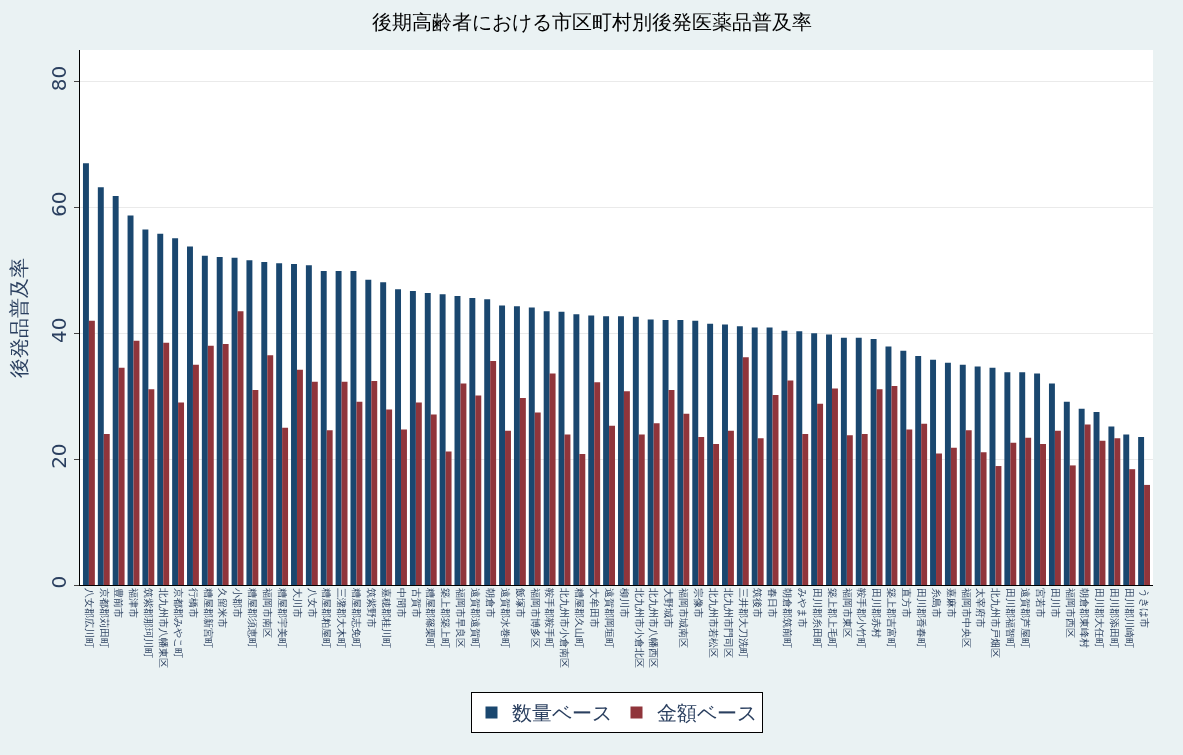 The width and height of the screenshot is (1183, 755). What do you see at coordinates (561, 713) in the screenshot?
I see `legend-label: 数量ベース` at bounding box center [561, 713].